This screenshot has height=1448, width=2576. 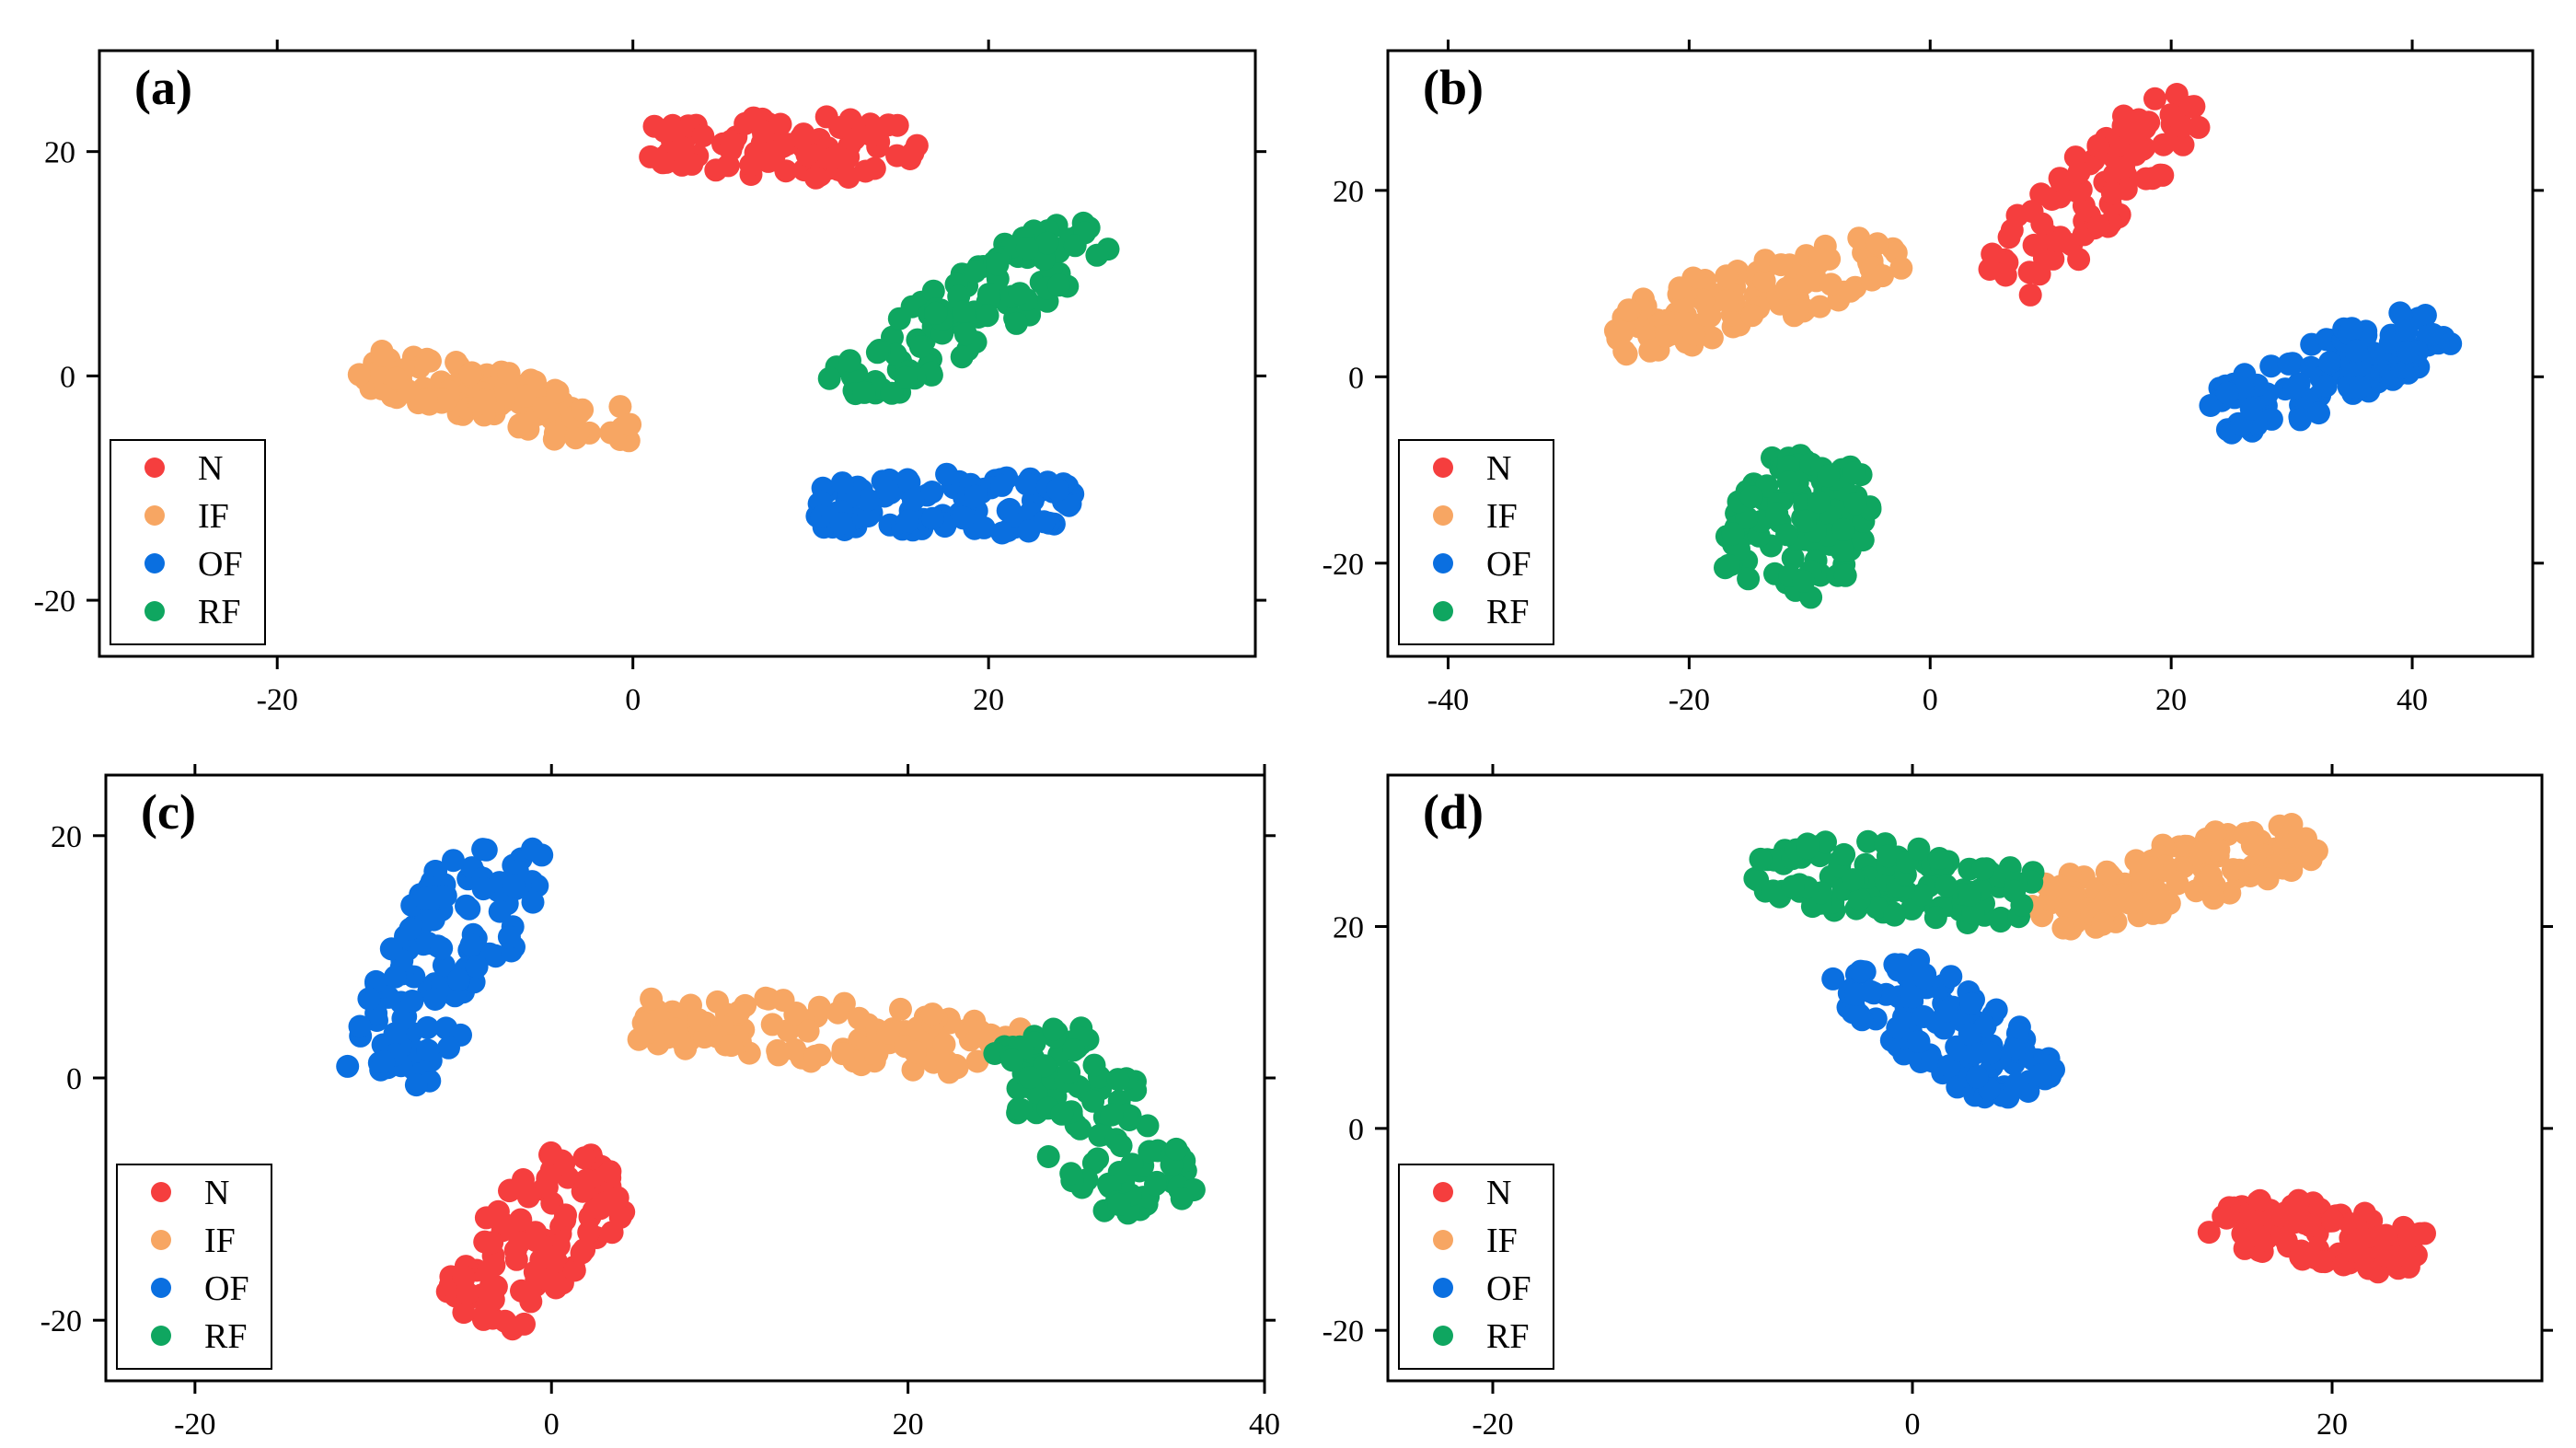 What do you see at coordinates (1356, 378) in the screenshot?
I see `y-tick-label: 0` at bounding box center [1356, 378].